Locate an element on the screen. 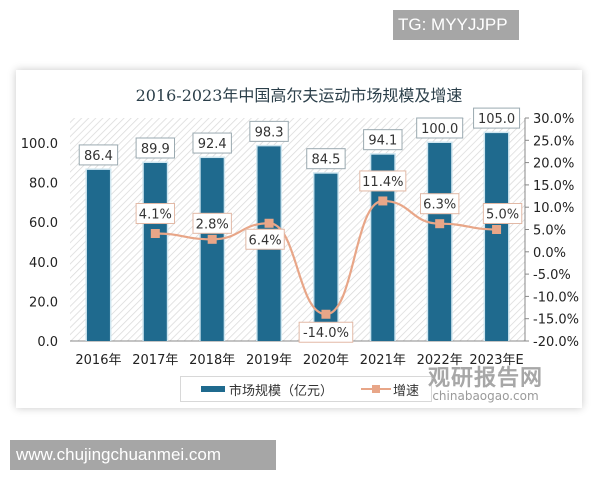  legend-line-label: 增速 is located at coordinates (406, 391).